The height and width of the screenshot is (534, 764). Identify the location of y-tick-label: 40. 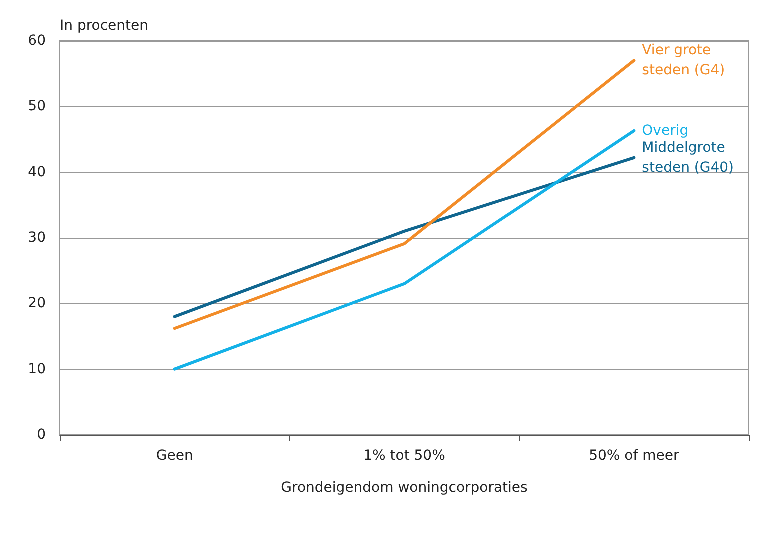
(37, 172).